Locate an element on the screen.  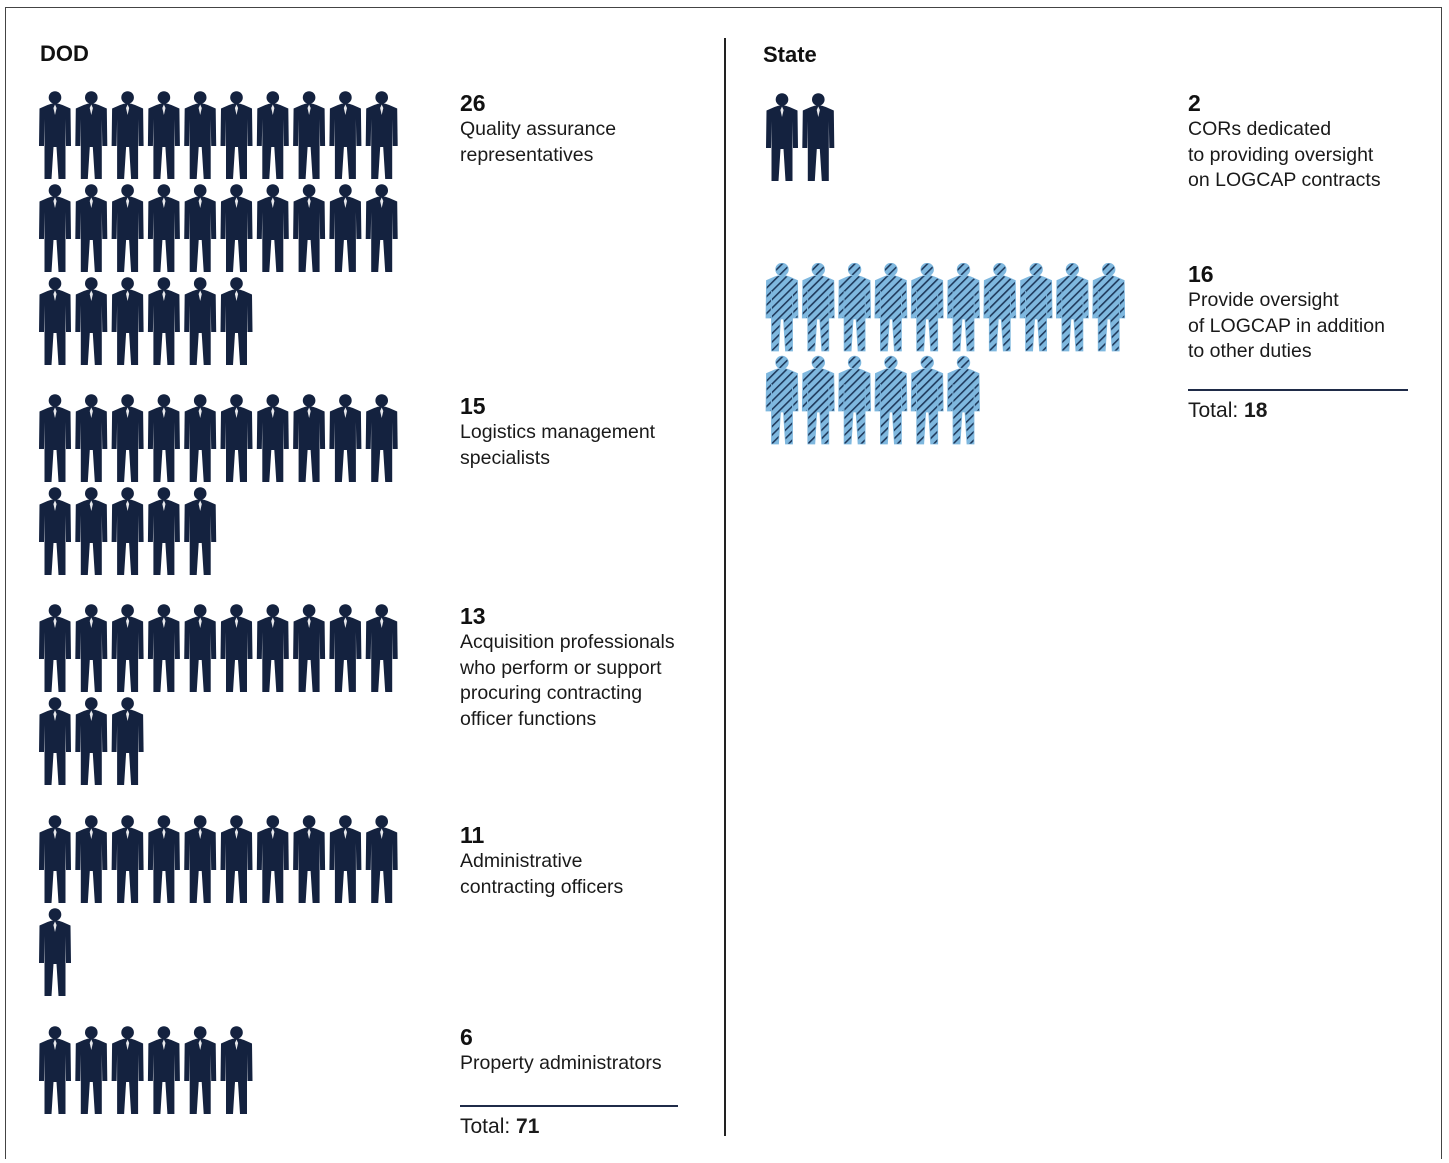
dod-group-logistics-legend: 15 Logistics management specialists is located at coordinates (557, 431).